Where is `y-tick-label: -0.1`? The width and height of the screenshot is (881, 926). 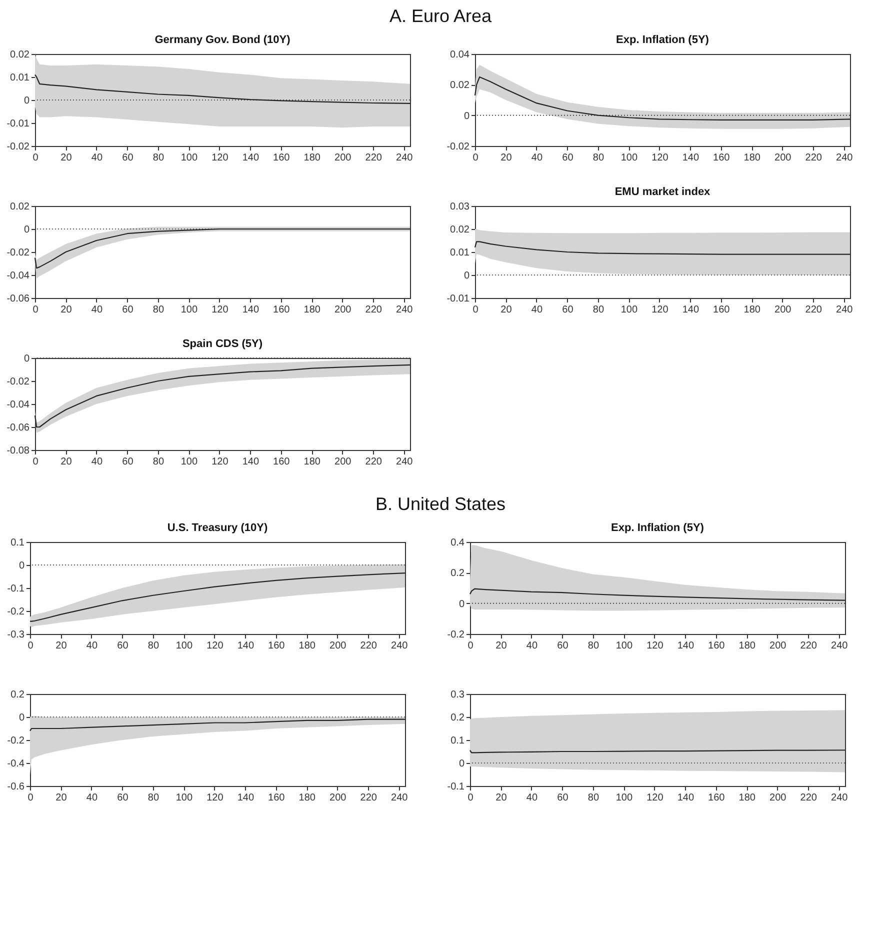
y-tick-label: -0.1 is located at coordinates (456, 787).